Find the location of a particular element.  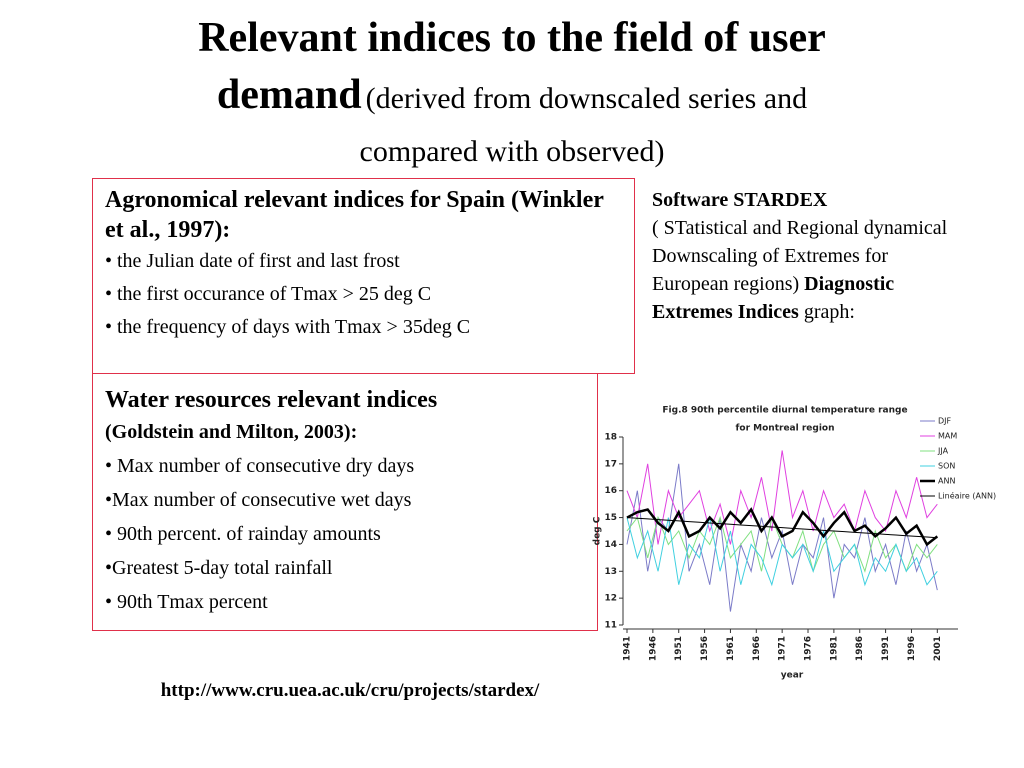

x-tick-label: 1986 is located at coordinates (860, 648).